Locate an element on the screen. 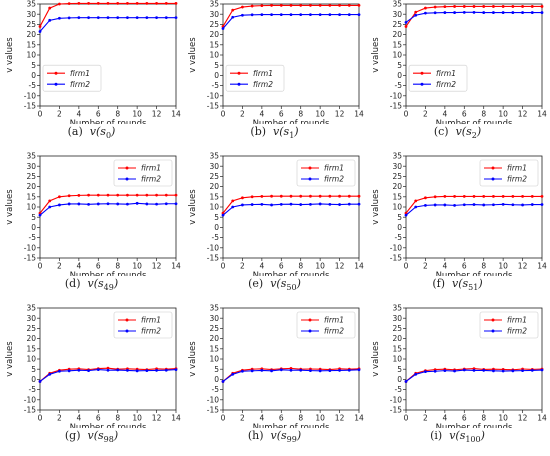 Image resolution: width=550 pixels, height=456 pixels. caption-close: ) is located at coordinates (113, 131).